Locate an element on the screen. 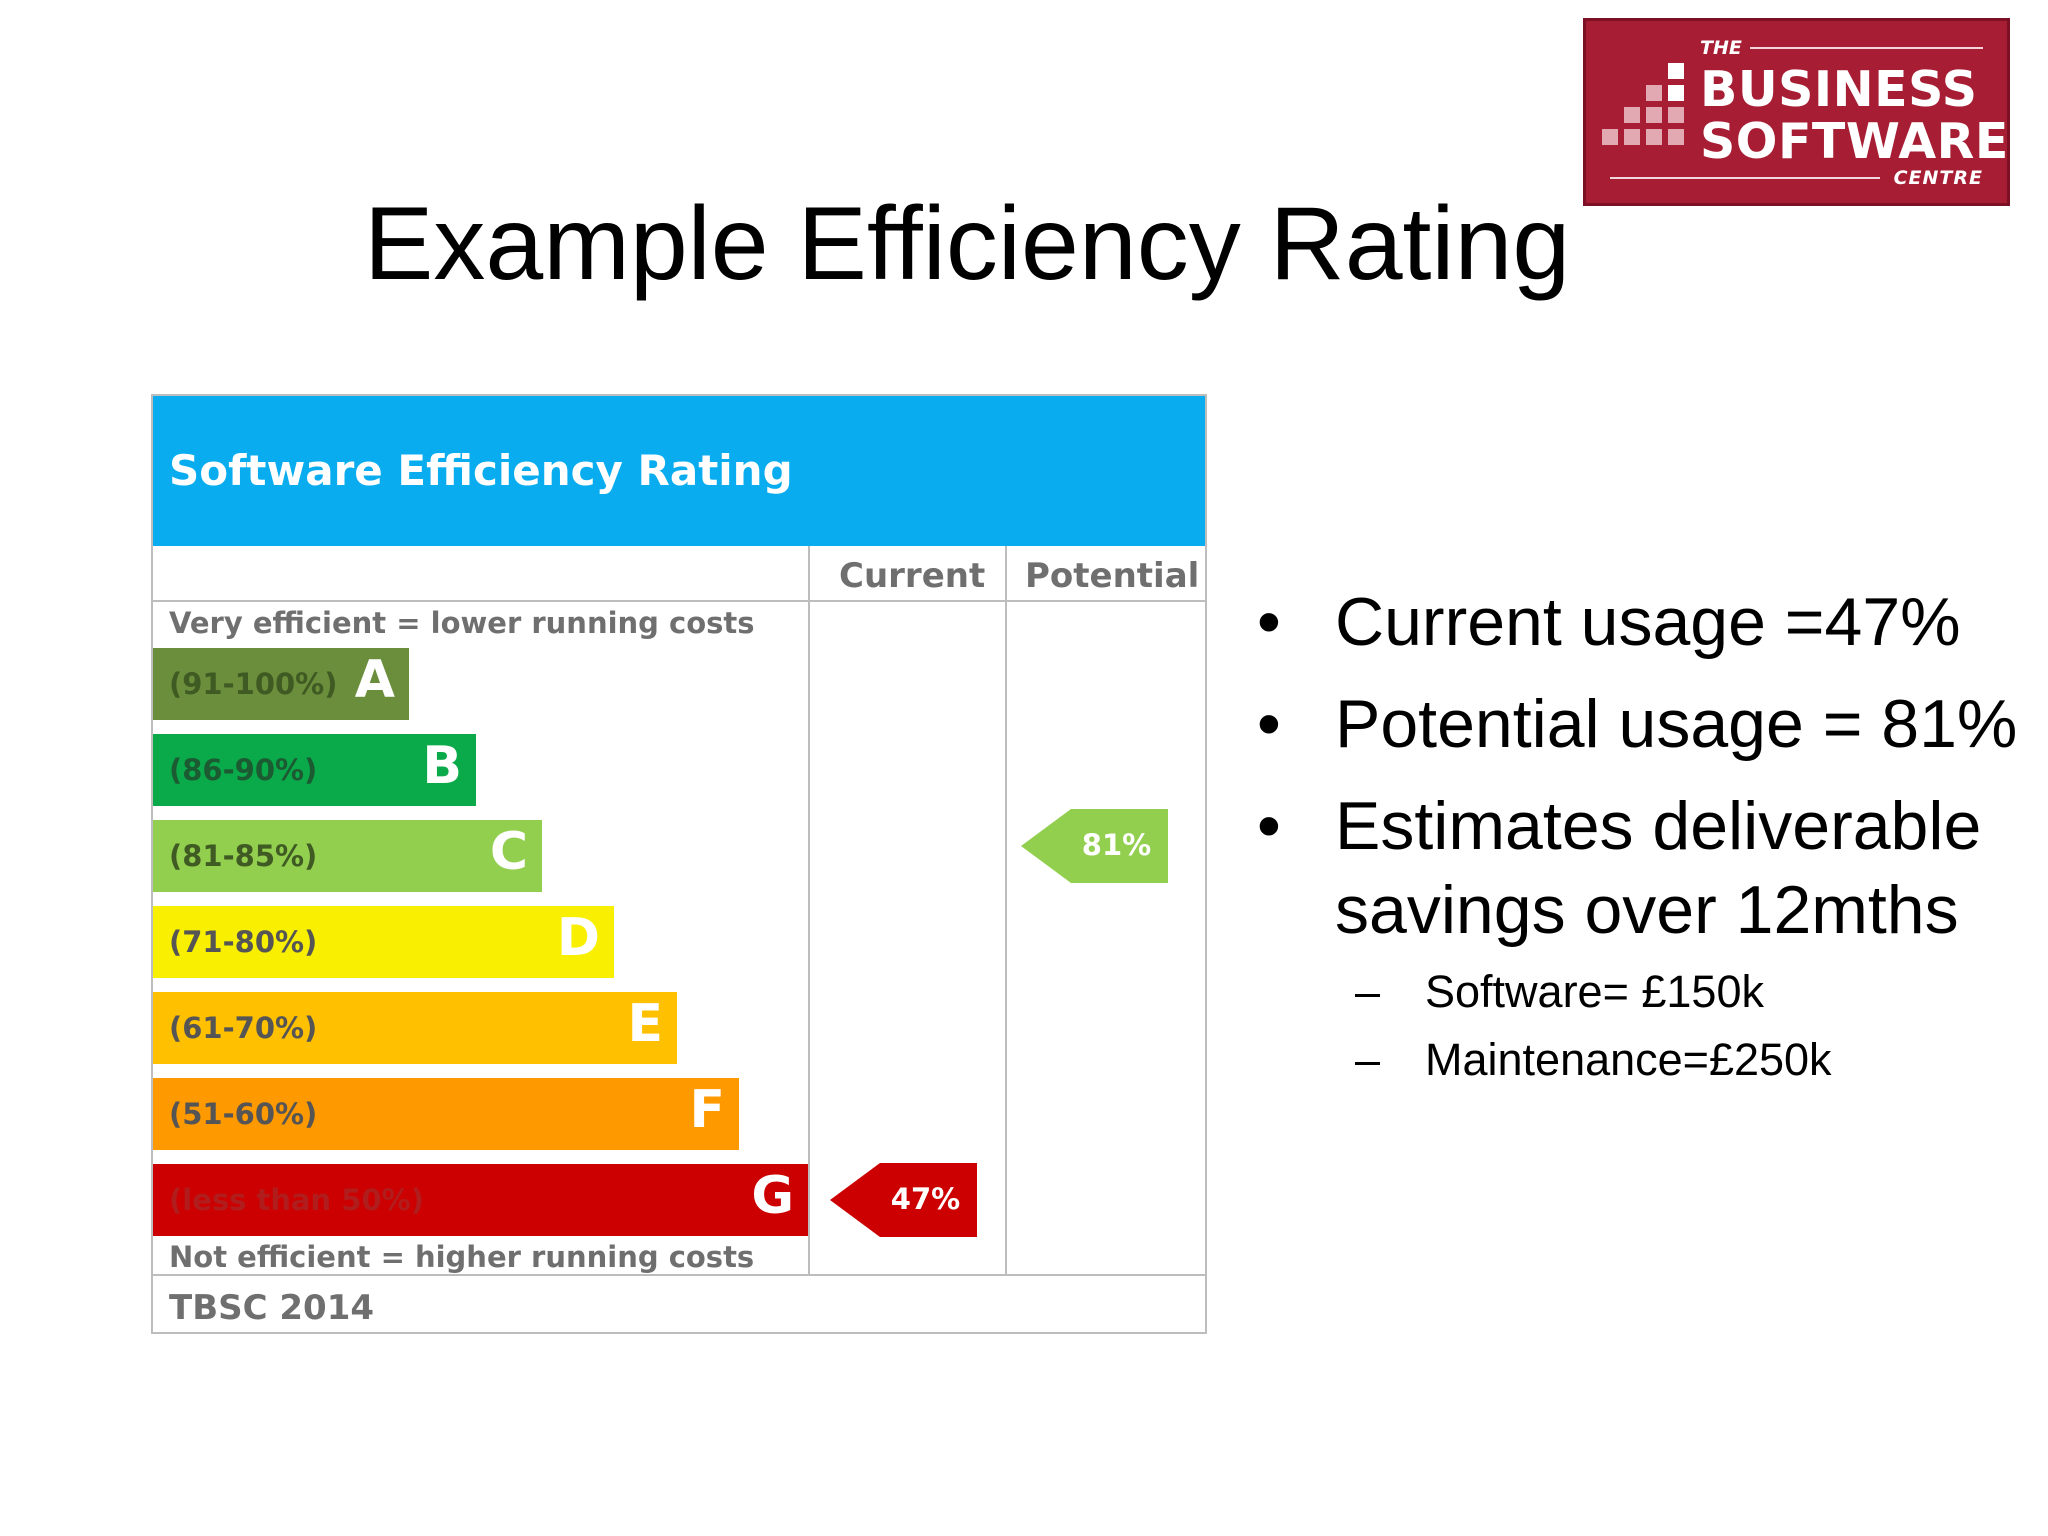 This screenshot has height=1536, width=2048. band-letter: G is located at coordinates (772, 1196).